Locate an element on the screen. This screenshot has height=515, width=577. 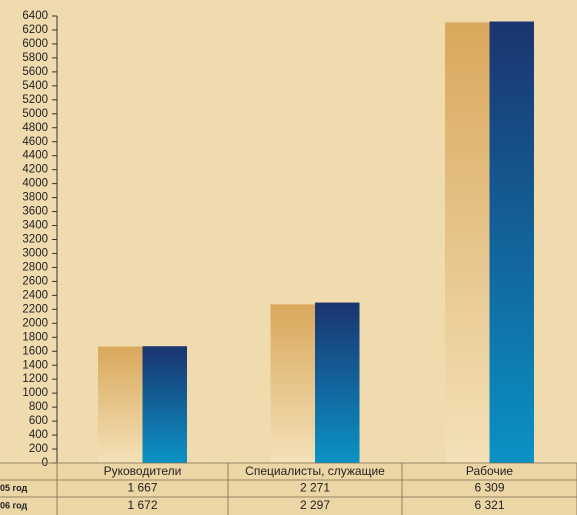
y-tick-label: 1400 is located at coordinates (35, 365).